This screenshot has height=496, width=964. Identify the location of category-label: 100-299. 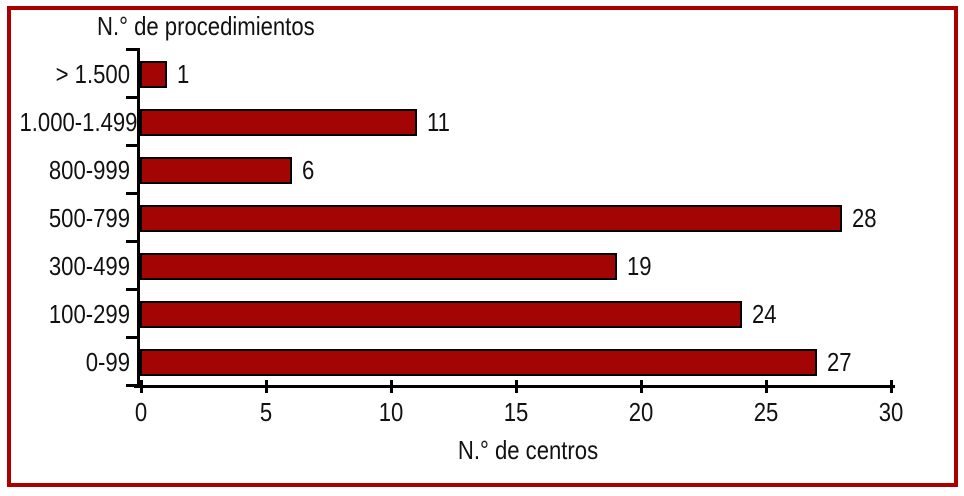
(89, 314).